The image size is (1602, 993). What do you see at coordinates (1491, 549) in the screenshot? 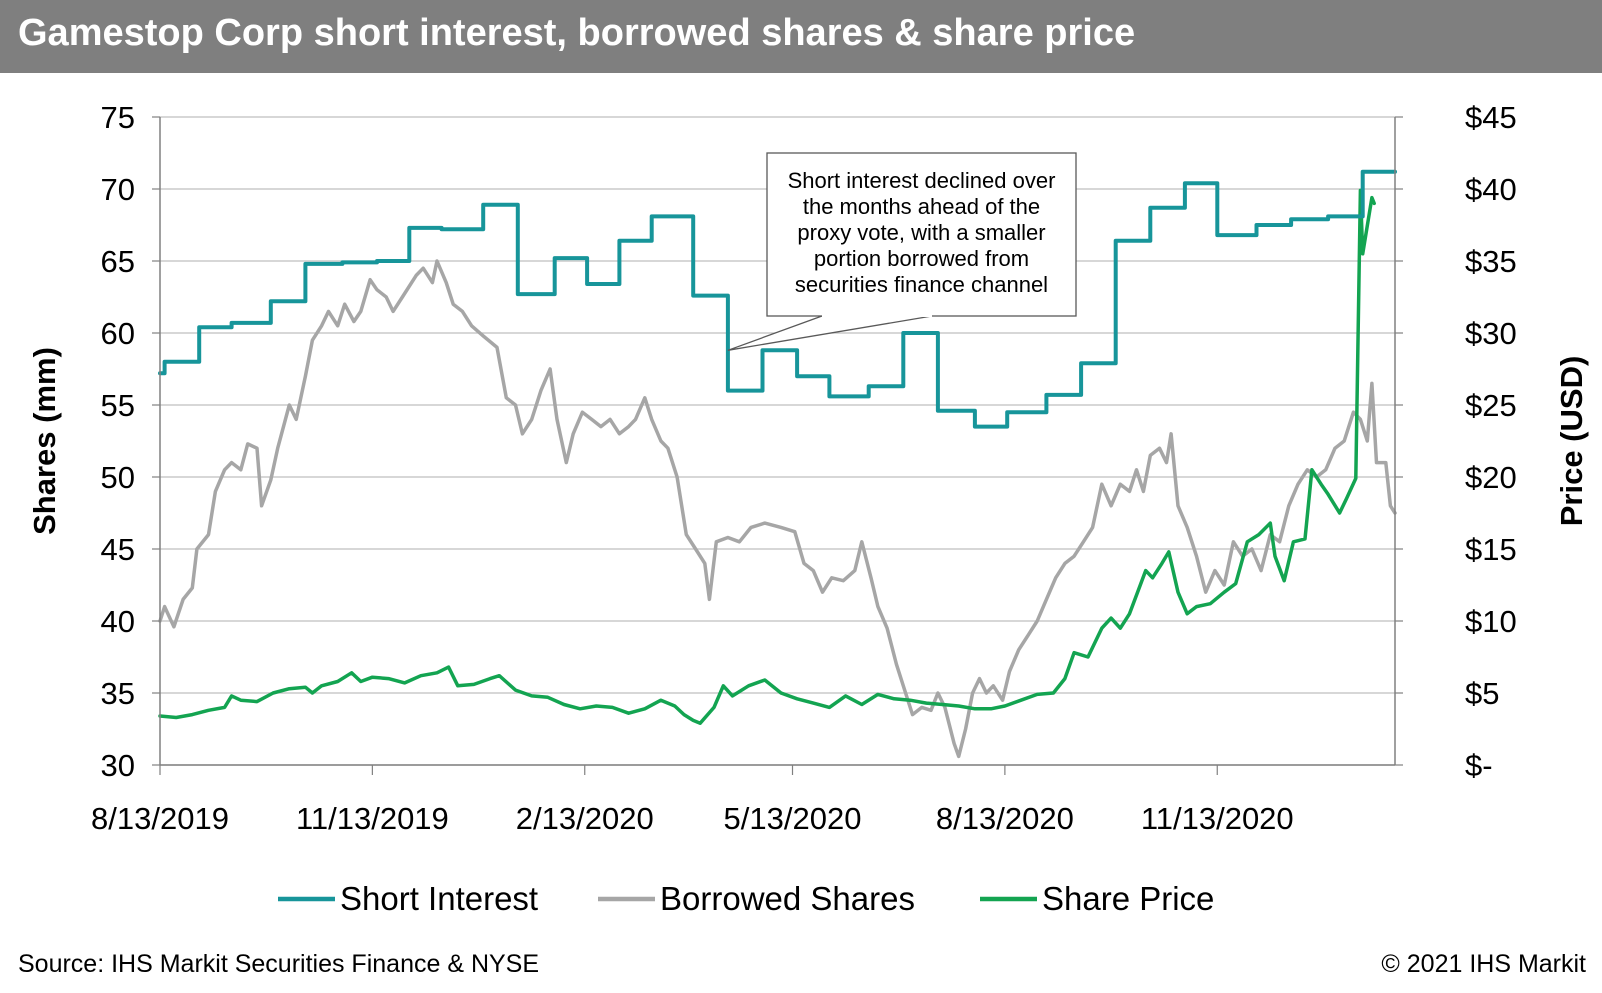
I see `y-right-tick-label: $15` at bounding box center [1491, 549].